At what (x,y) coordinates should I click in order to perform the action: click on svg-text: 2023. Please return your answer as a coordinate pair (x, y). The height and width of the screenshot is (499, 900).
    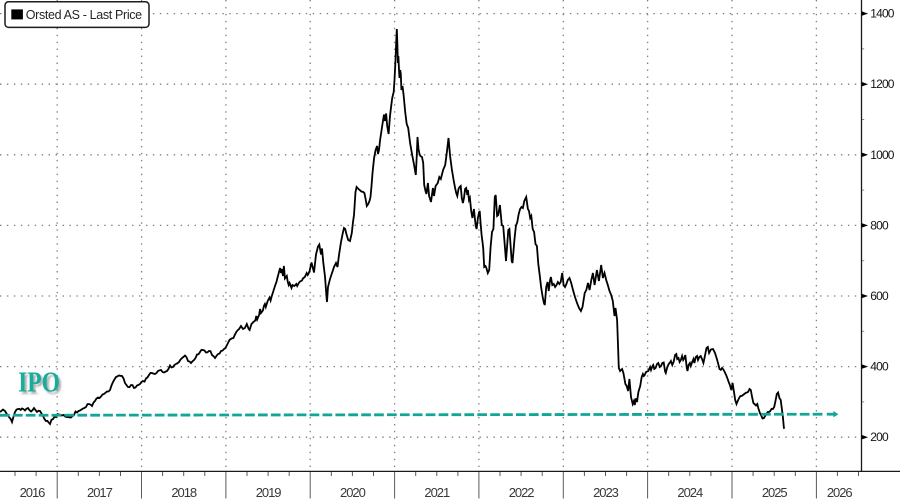
    Looking at the image, I should click on (606, 492).